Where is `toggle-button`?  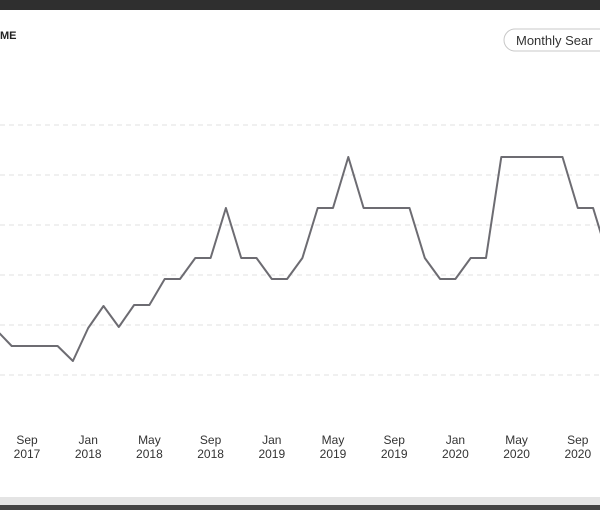 toggle-button is located at coordinates (551, 40).